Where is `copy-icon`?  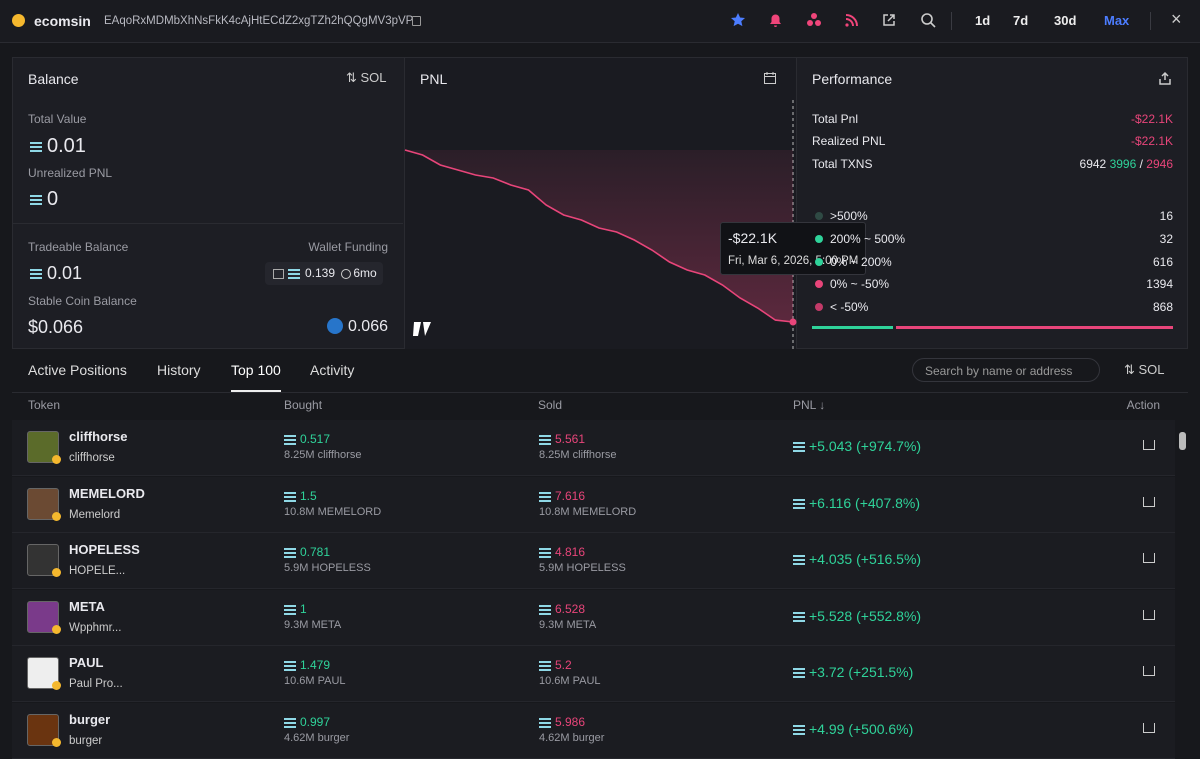 copy-icon is located at coordinates (416, 21).